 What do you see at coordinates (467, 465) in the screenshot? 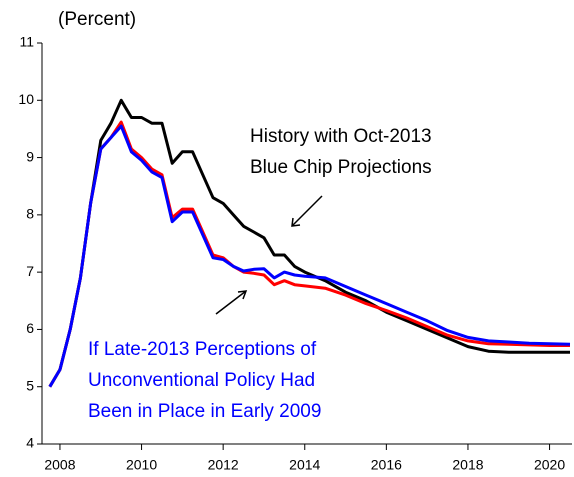
I see `x-tick-label: 2018` at bounding box center [467, 465].